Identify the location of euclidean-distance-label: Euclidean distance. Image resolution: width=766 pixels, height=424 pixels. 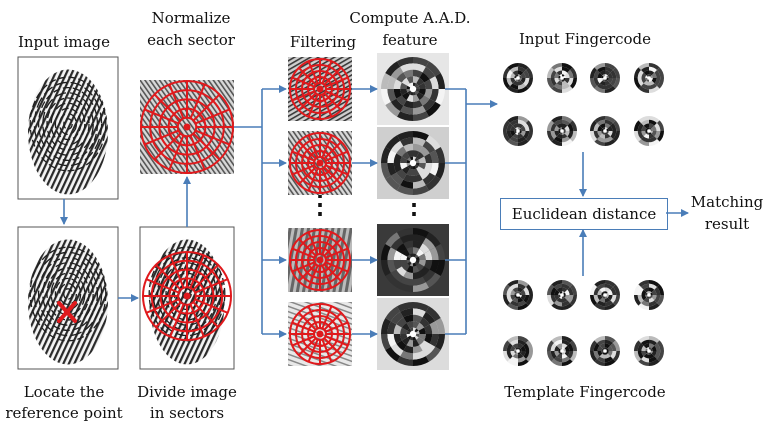
(584, 214).